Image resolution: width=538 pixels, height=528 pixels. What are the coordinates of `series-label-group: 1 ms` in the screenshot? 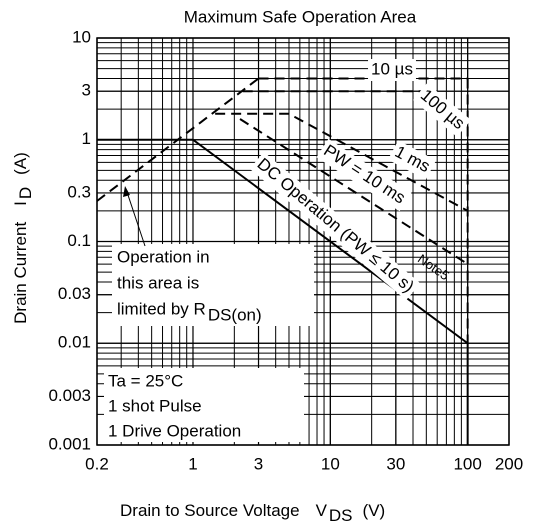 It's located at (412, 160).